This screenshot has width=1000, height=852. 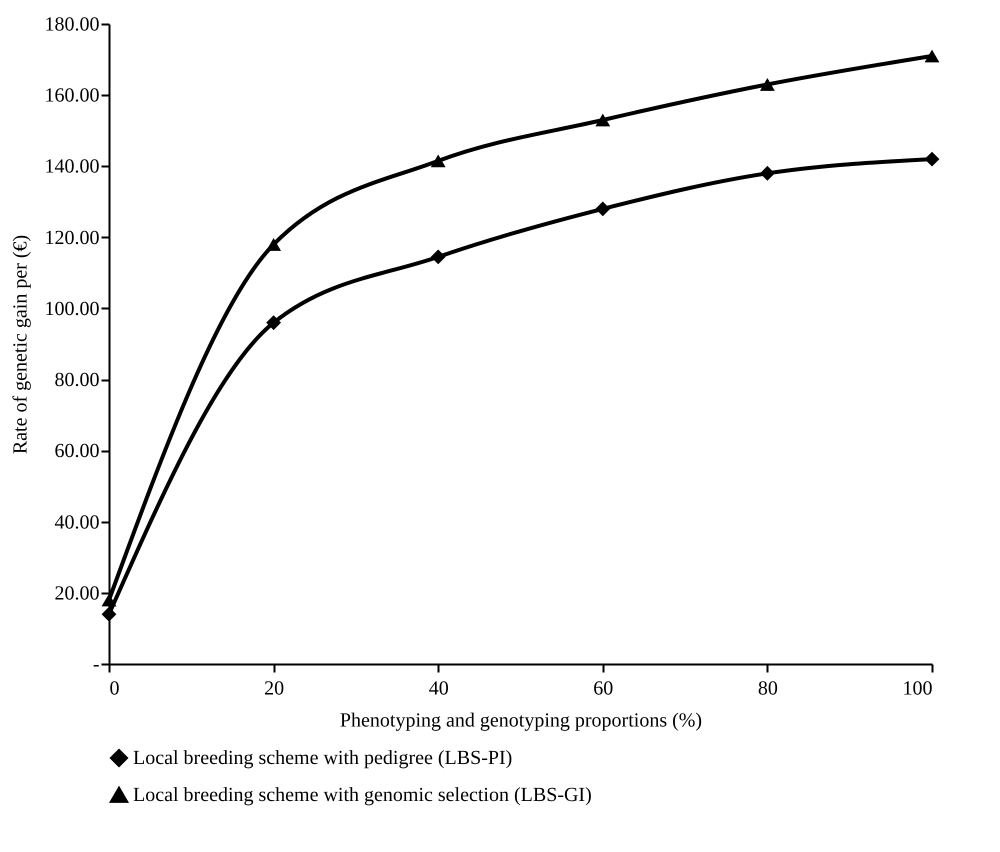 What do you see at coordinates (438, 689) in the screenshot?
I see `x-tick-label: 40` at bounding box center [438, 689].